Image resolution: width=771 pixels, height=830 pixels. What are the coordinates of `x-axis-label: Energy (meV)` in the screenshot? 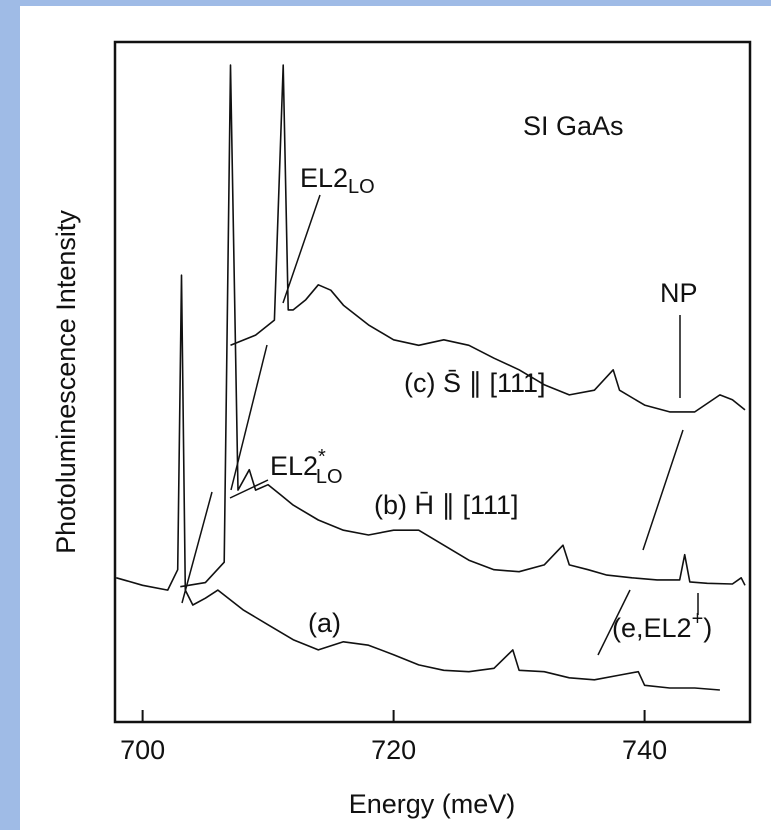 It's located at (432, 804).